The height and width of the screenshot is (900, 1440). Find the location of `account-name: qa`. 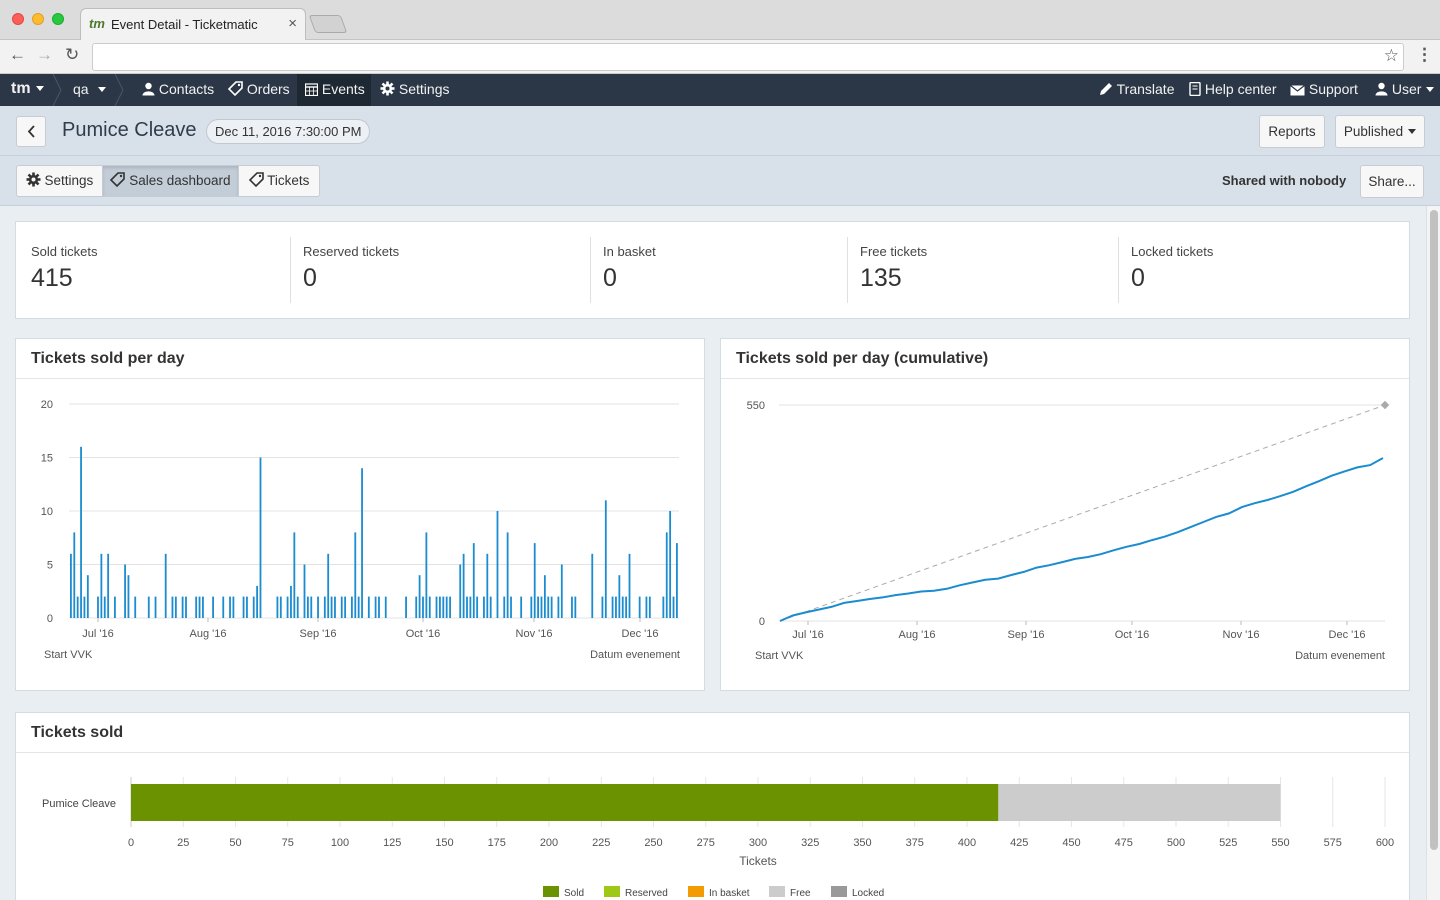

account-name: qa is located at coordinates (81, 89).